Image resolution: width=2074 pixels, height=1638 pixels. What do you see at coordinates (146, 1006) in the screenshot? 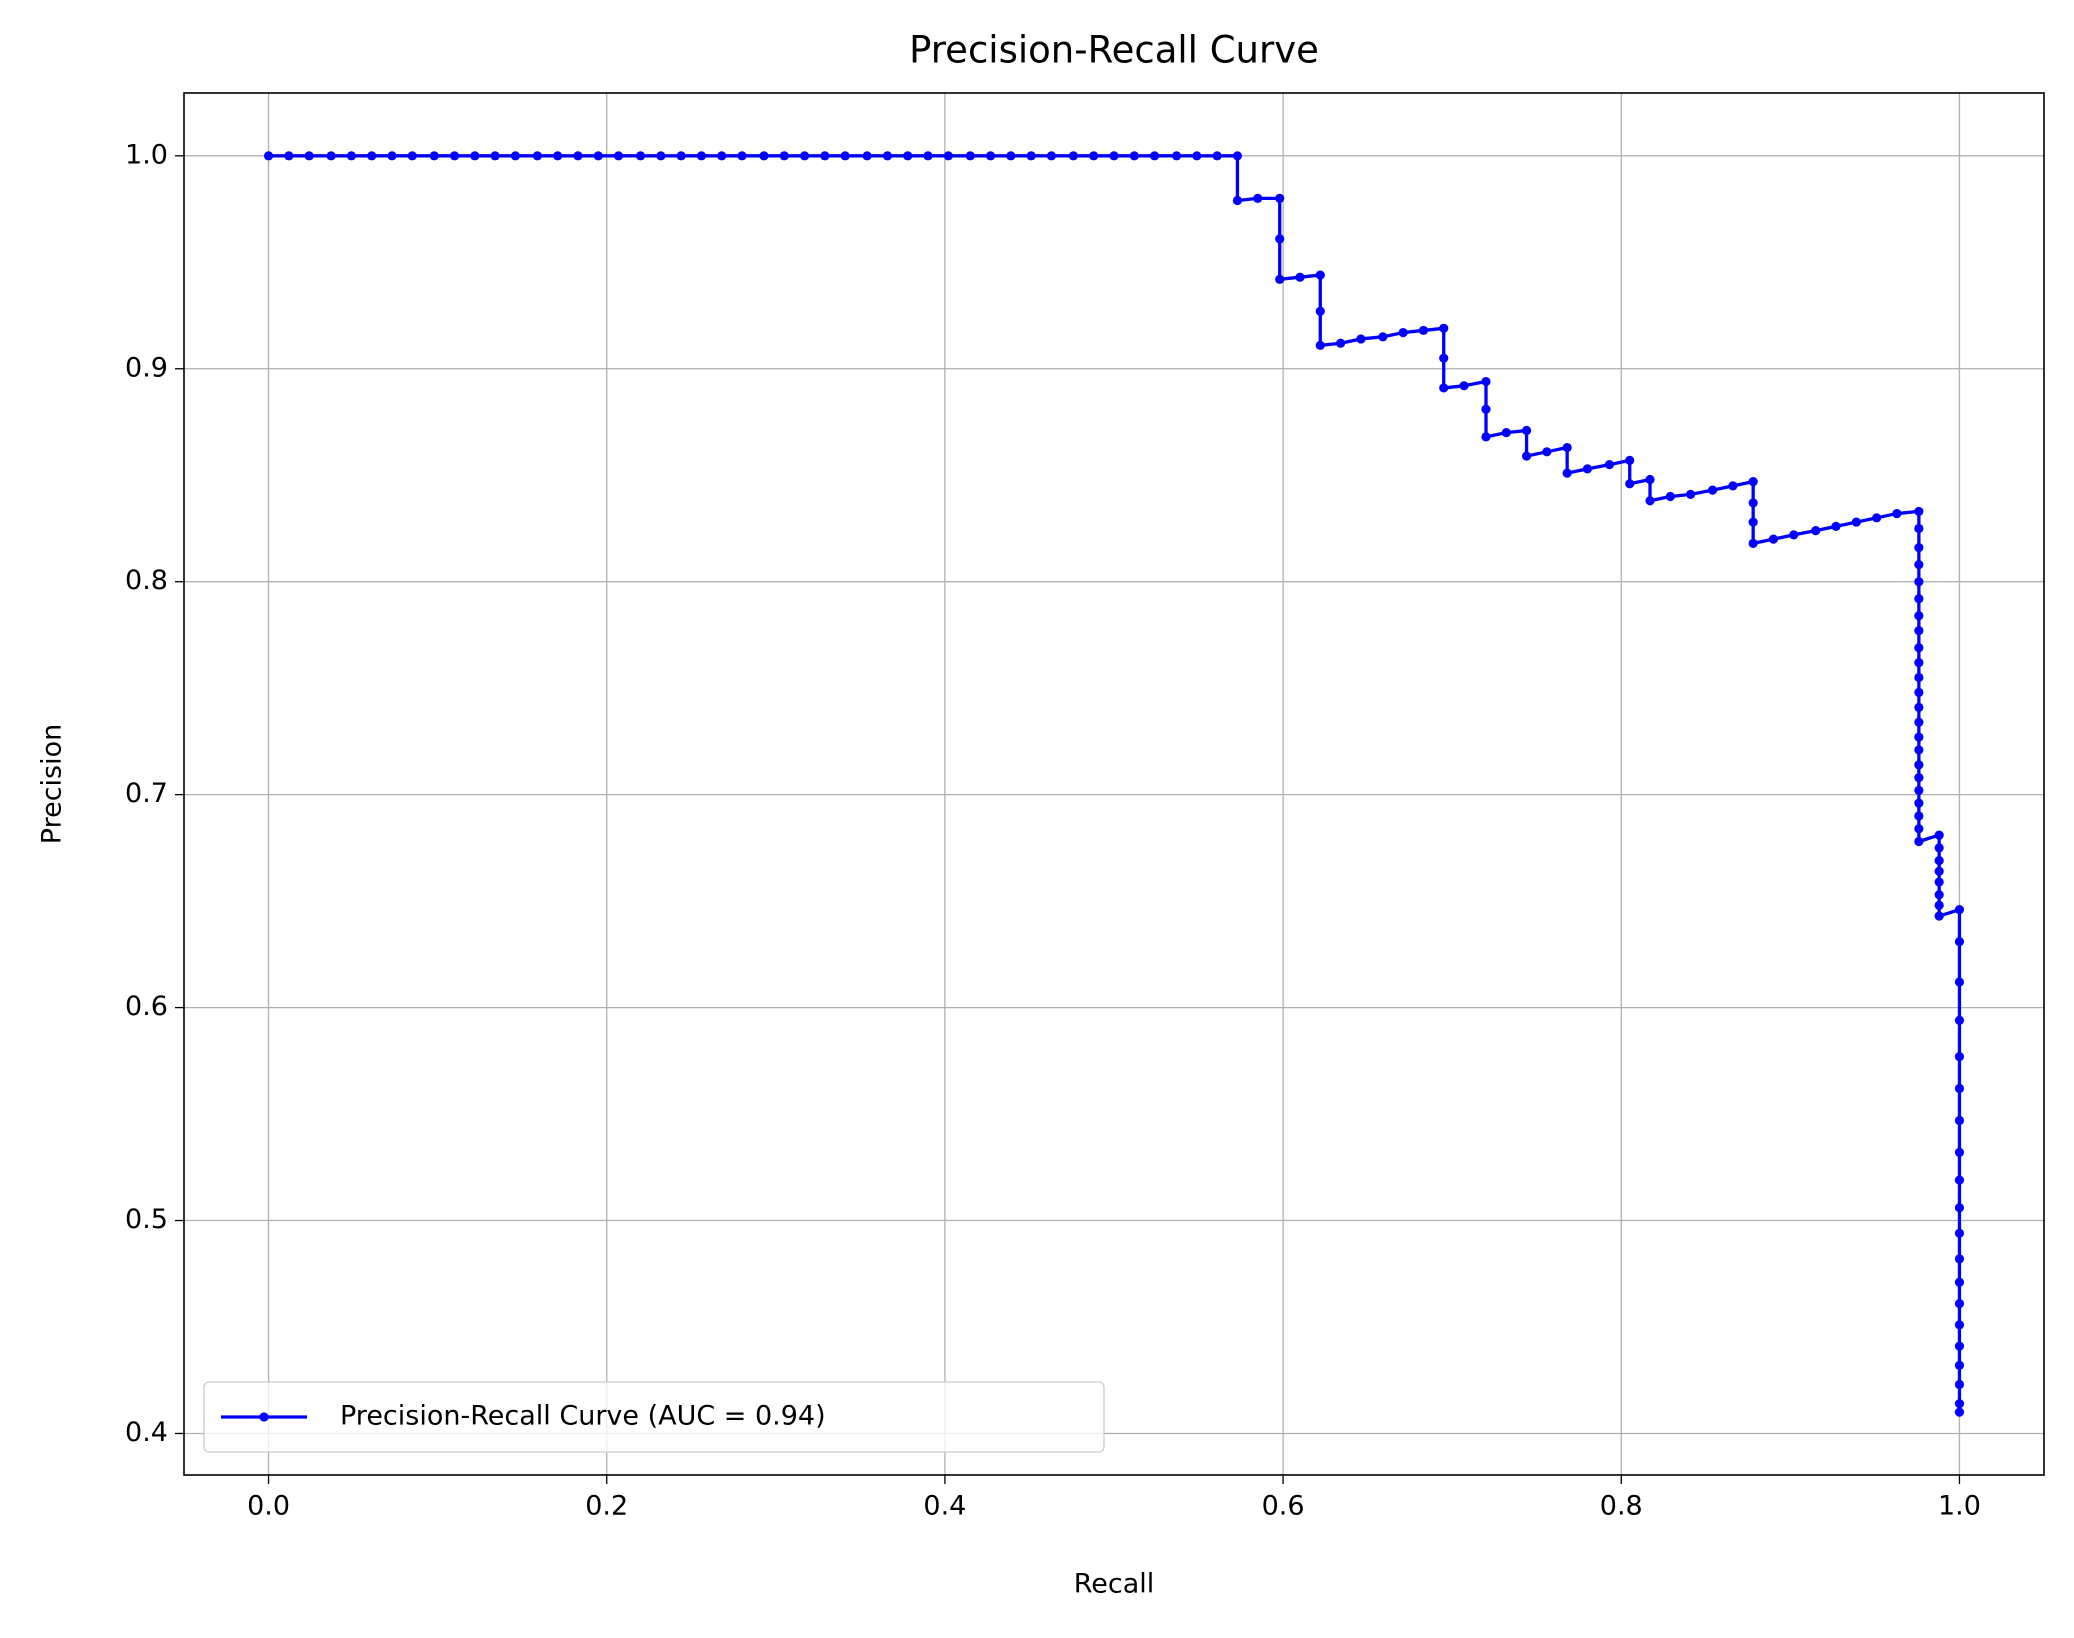
I see `y-tick-label: 0.6` at bounding box center [146, 1006].